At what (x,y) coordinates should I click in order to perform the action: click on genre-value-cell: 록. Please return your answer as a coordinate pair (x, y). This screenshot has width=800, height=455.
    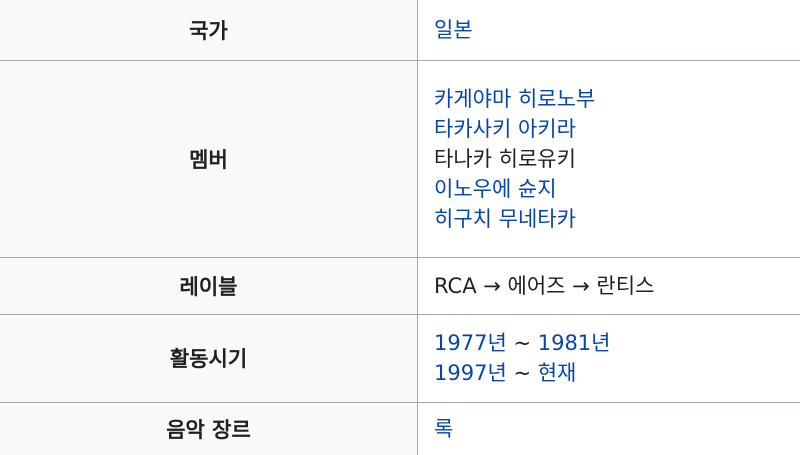
    Looking at the image, I should click on (608, 428).